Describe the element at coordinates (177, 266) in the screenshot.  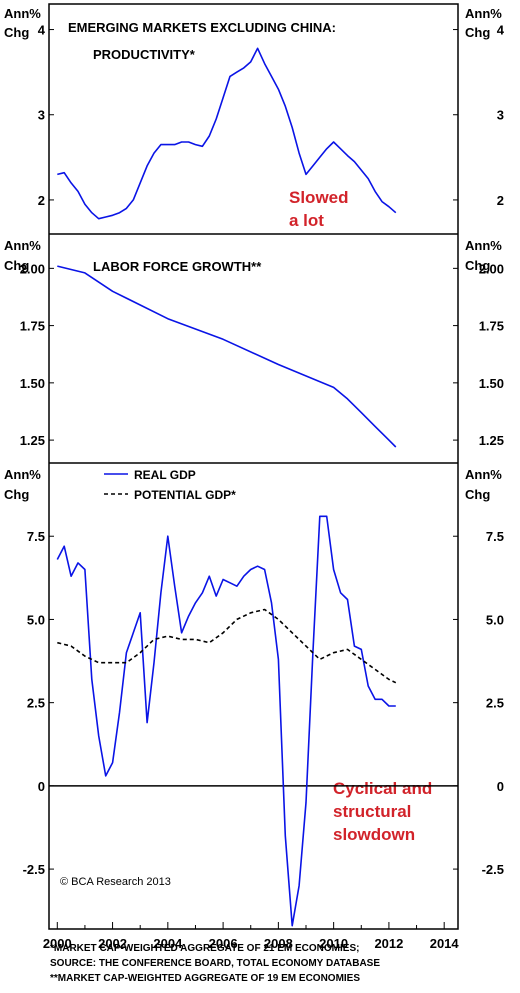
I see `panel-2-title: LABOR FORCE GROWTH**` at that location.